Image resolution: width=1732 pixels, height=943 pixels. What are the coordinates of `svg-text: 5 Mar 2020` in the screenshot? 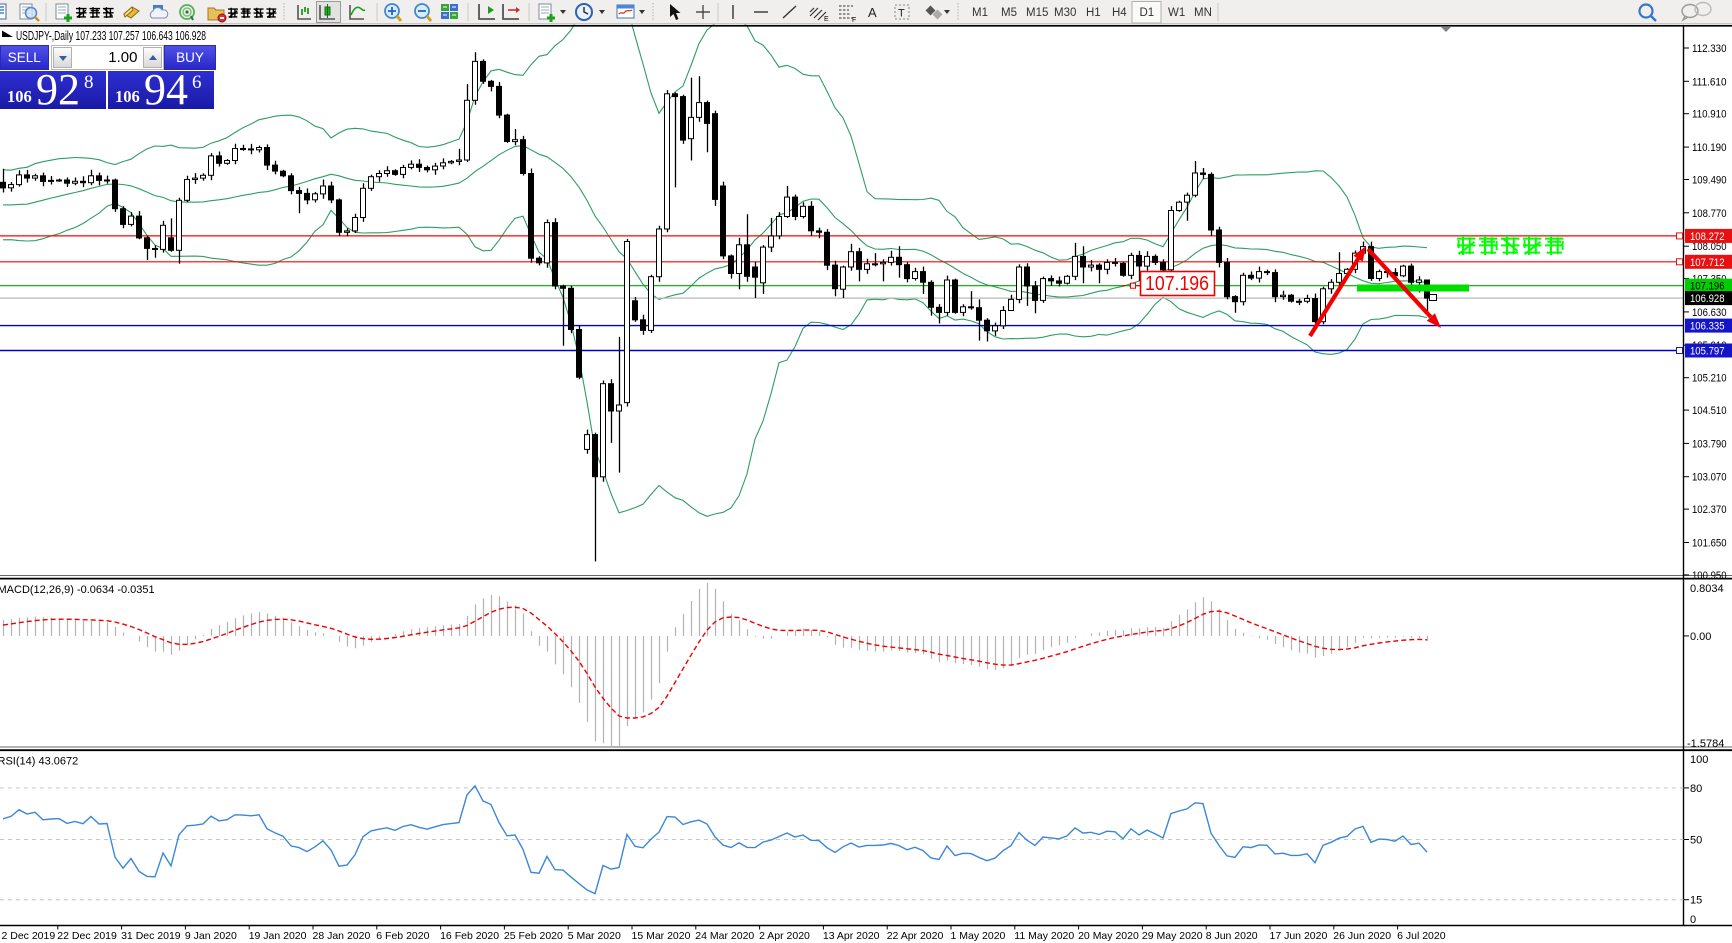 It's located at (594, 936).